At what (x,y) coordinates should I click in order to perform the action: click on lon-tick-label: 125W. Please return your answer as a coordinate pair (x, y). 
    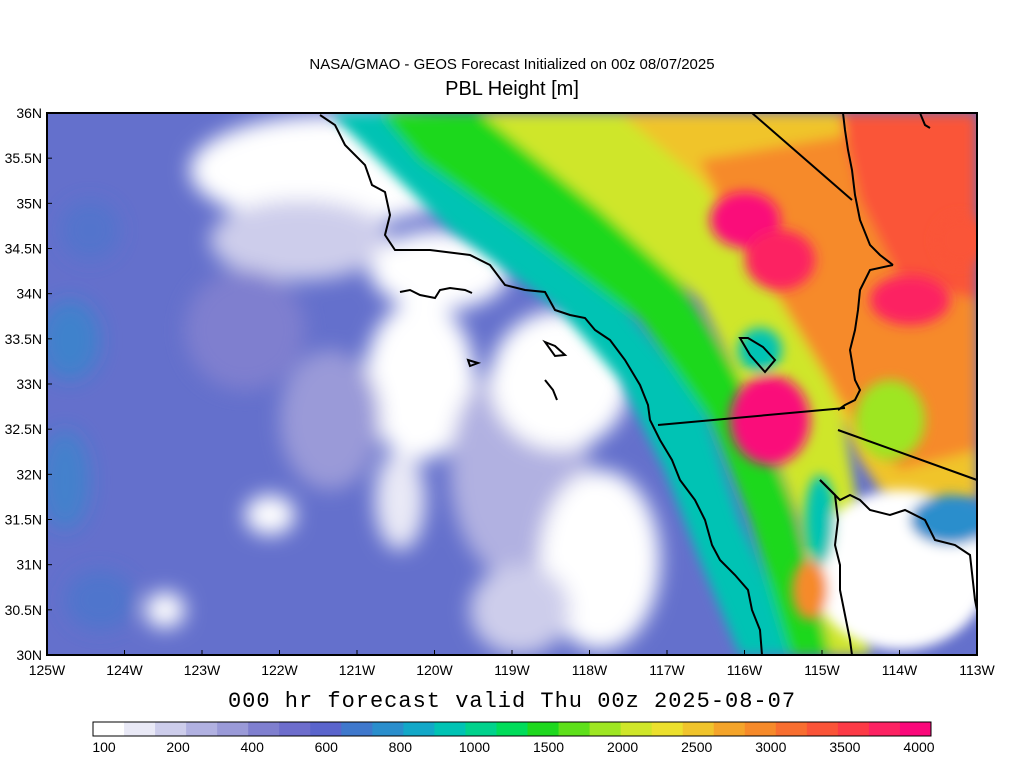
    Looking at the image, I should click on (47, 670).